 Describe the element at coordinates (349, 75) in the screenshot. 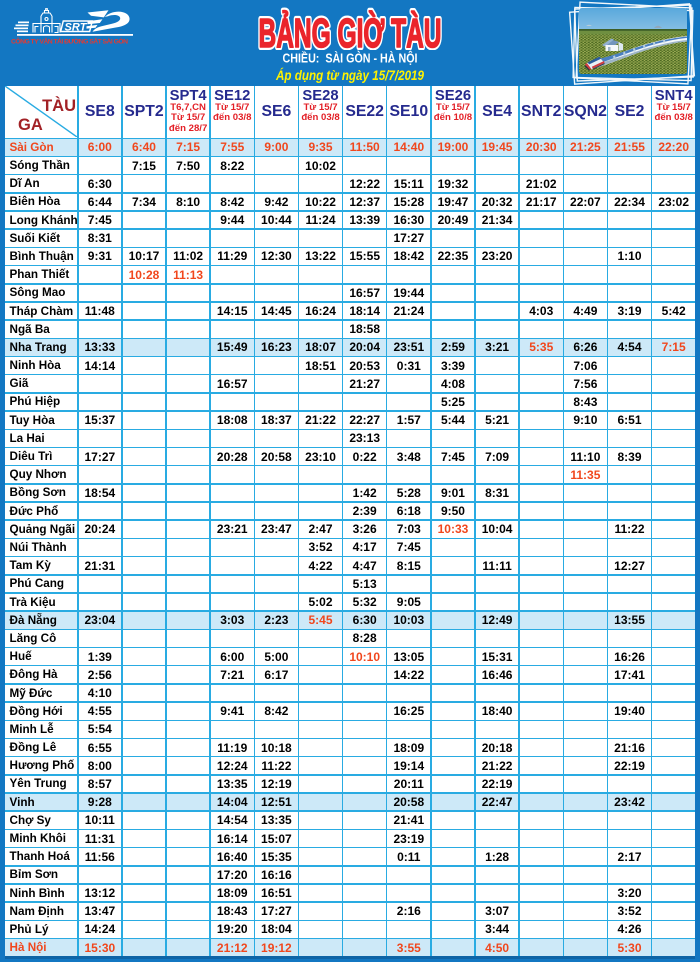

I see `svg-text: Áp dụng từ ngày 15/7/2019` at that location.